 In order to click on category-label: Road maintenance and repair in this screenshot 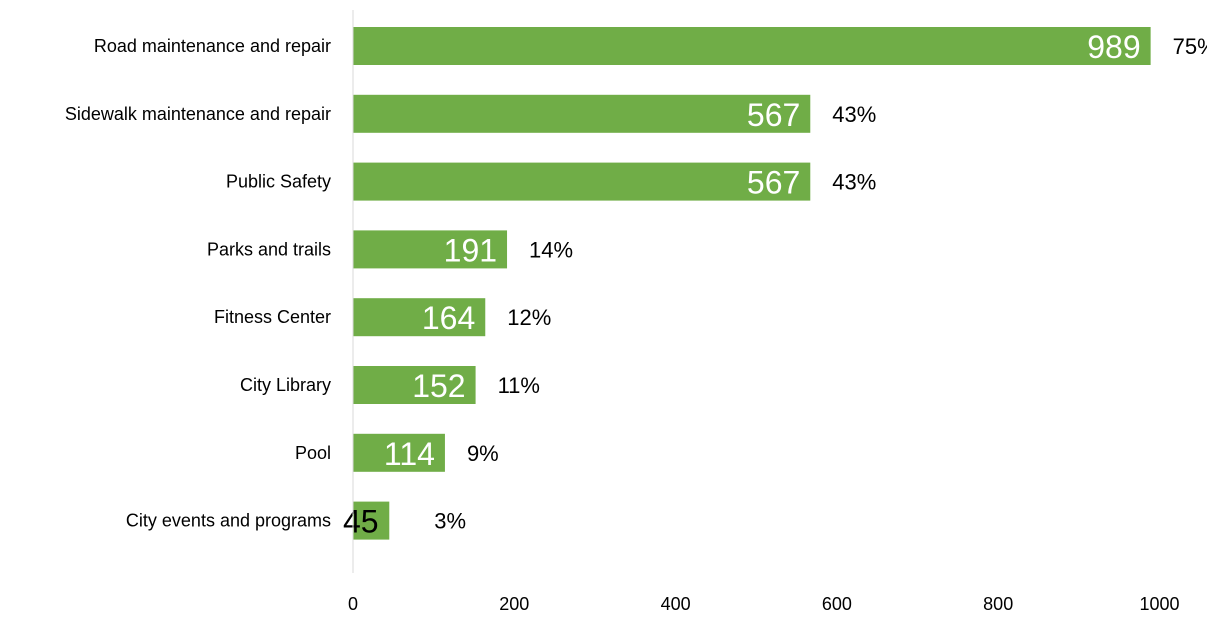, I will do `click(212, 46)`.